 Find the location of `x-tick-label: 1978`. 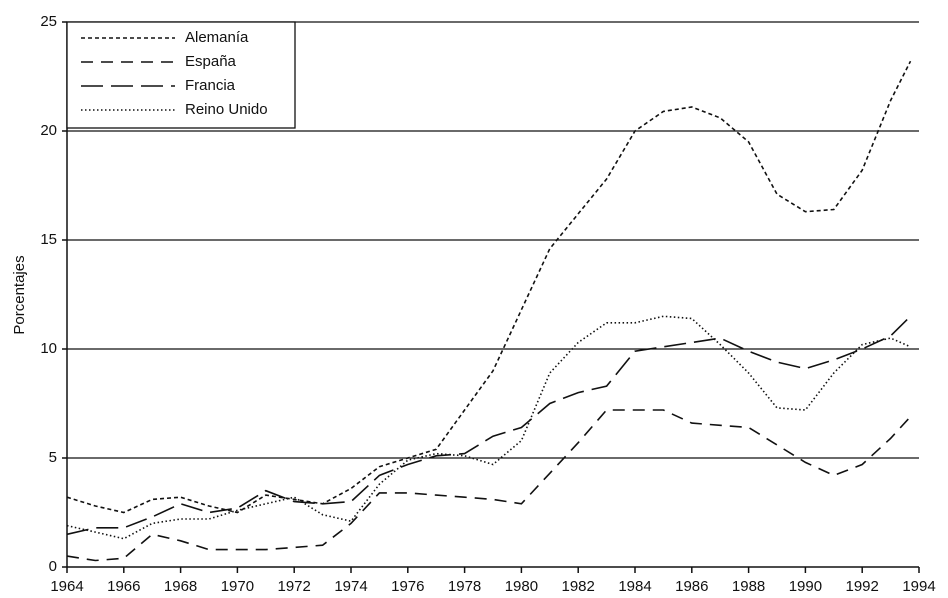

x-tick-label: 1978 is located at coordinates (464, 586).